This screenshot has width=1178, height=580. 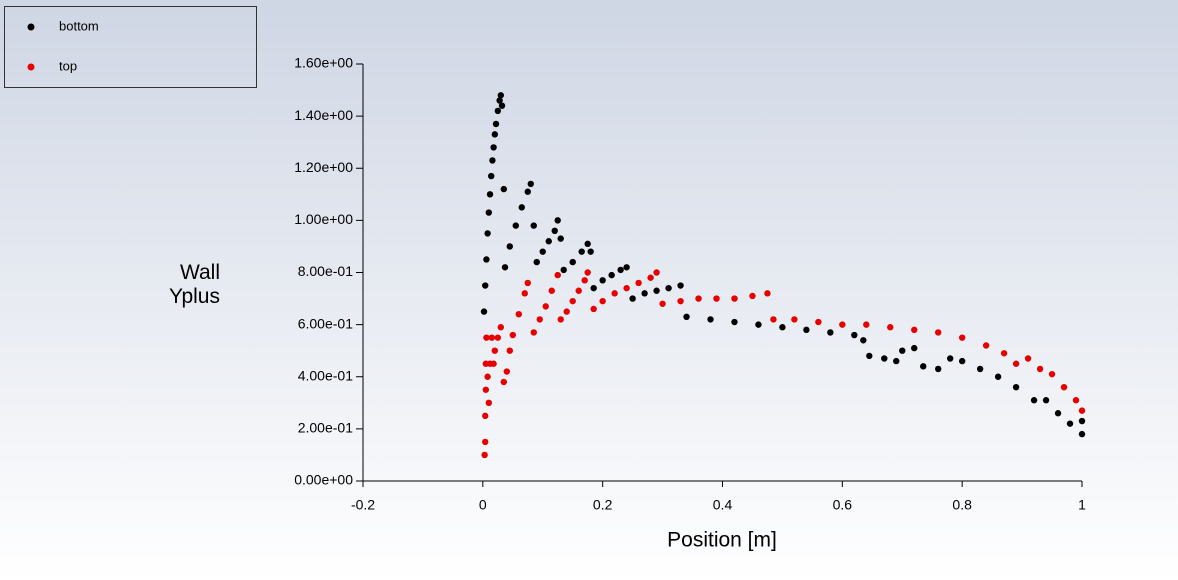 I want to click on legend-marker, so click(x=31, y=67).